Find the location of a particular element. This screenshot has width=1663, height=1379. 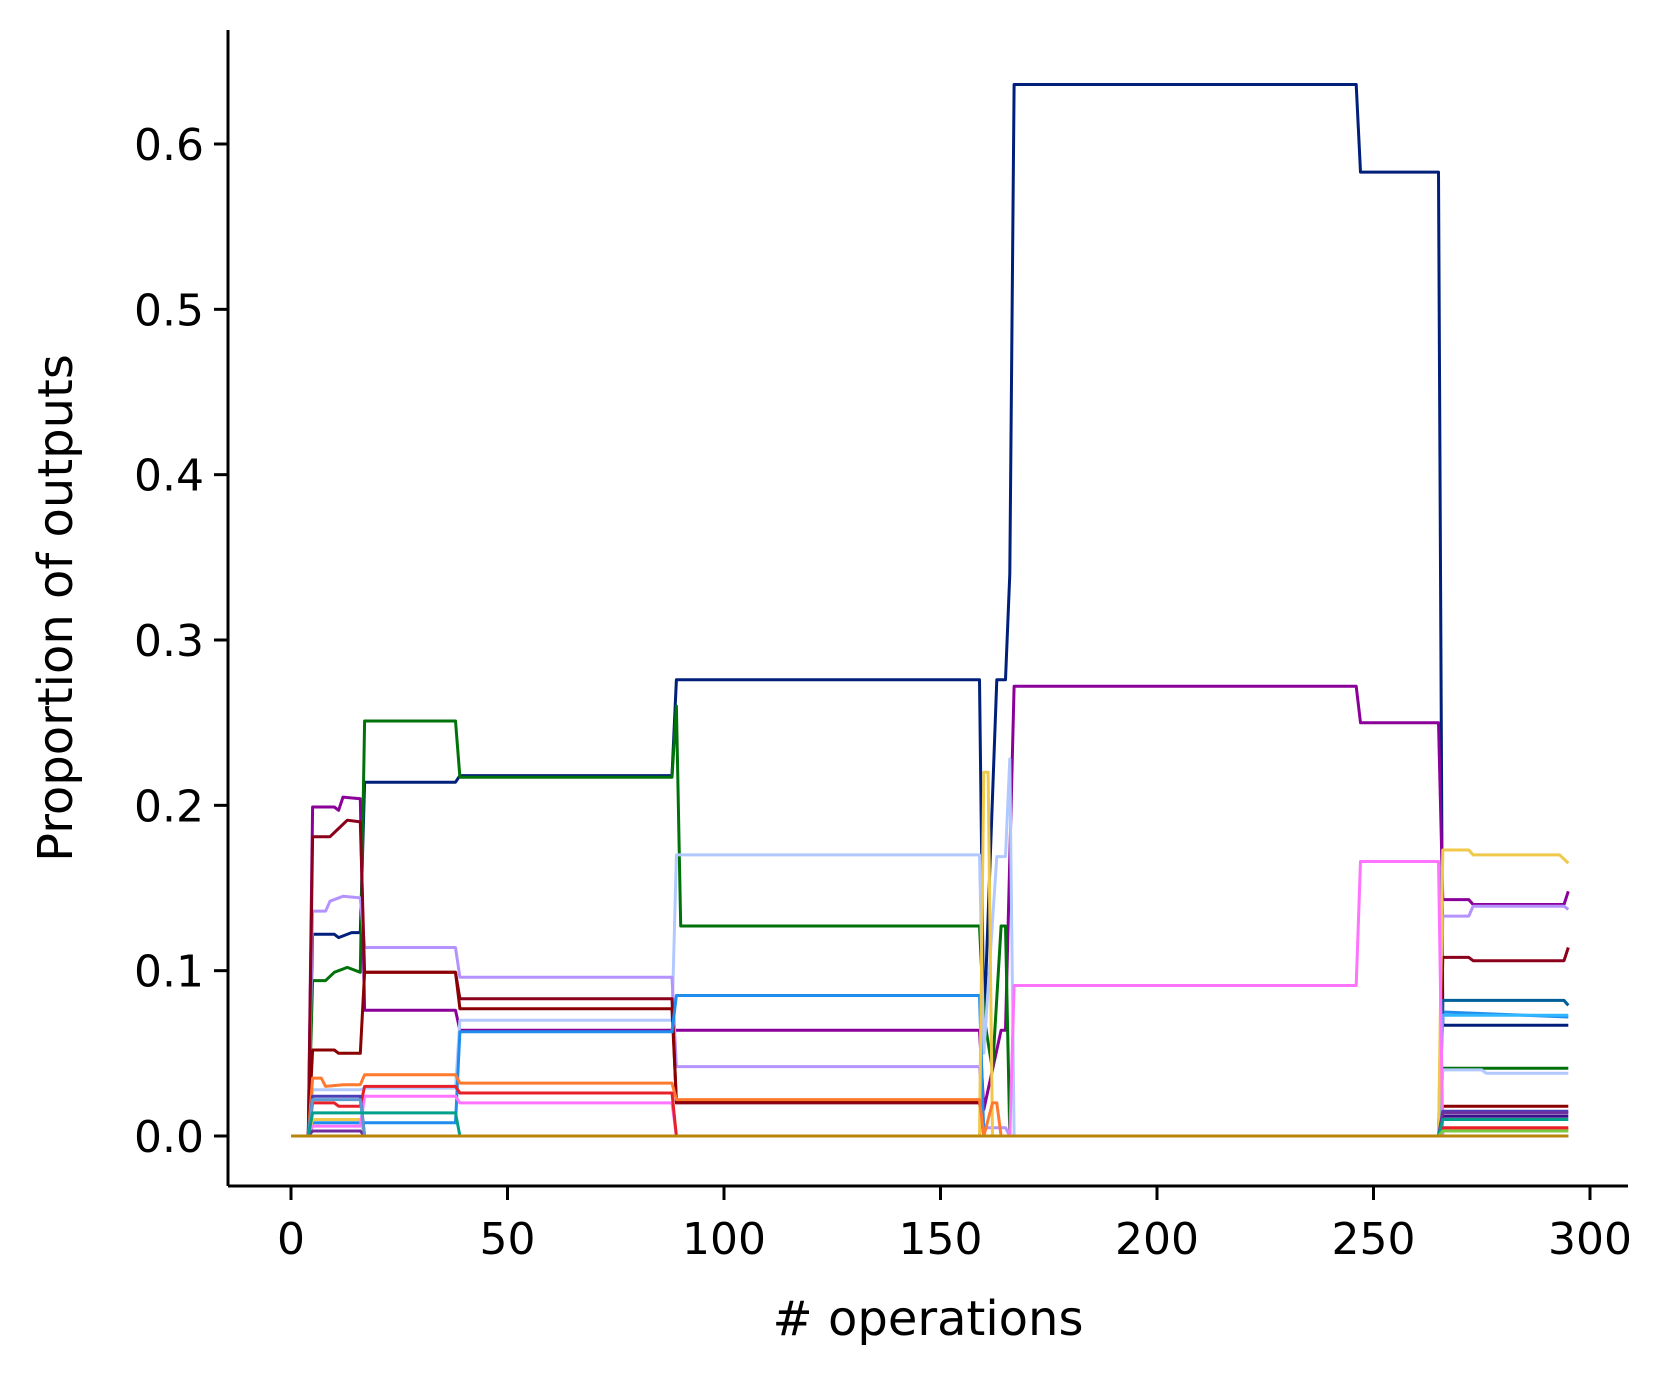

y-axis-title: Proportion of outputs is located at coordinates (56, 608).